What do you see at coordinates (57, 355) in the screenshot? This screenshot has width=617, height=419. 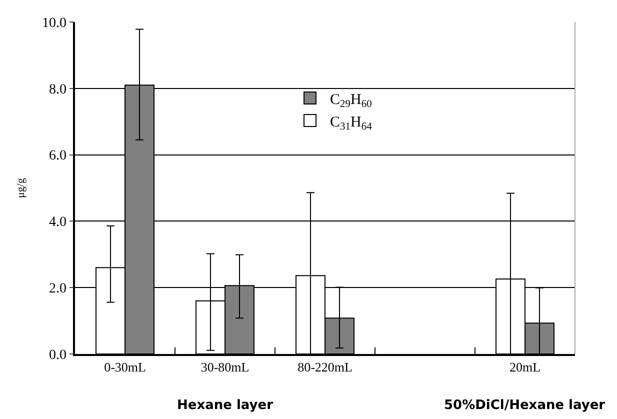 I see `y-tick-label: 0.0` at bounding box center [57, 355].